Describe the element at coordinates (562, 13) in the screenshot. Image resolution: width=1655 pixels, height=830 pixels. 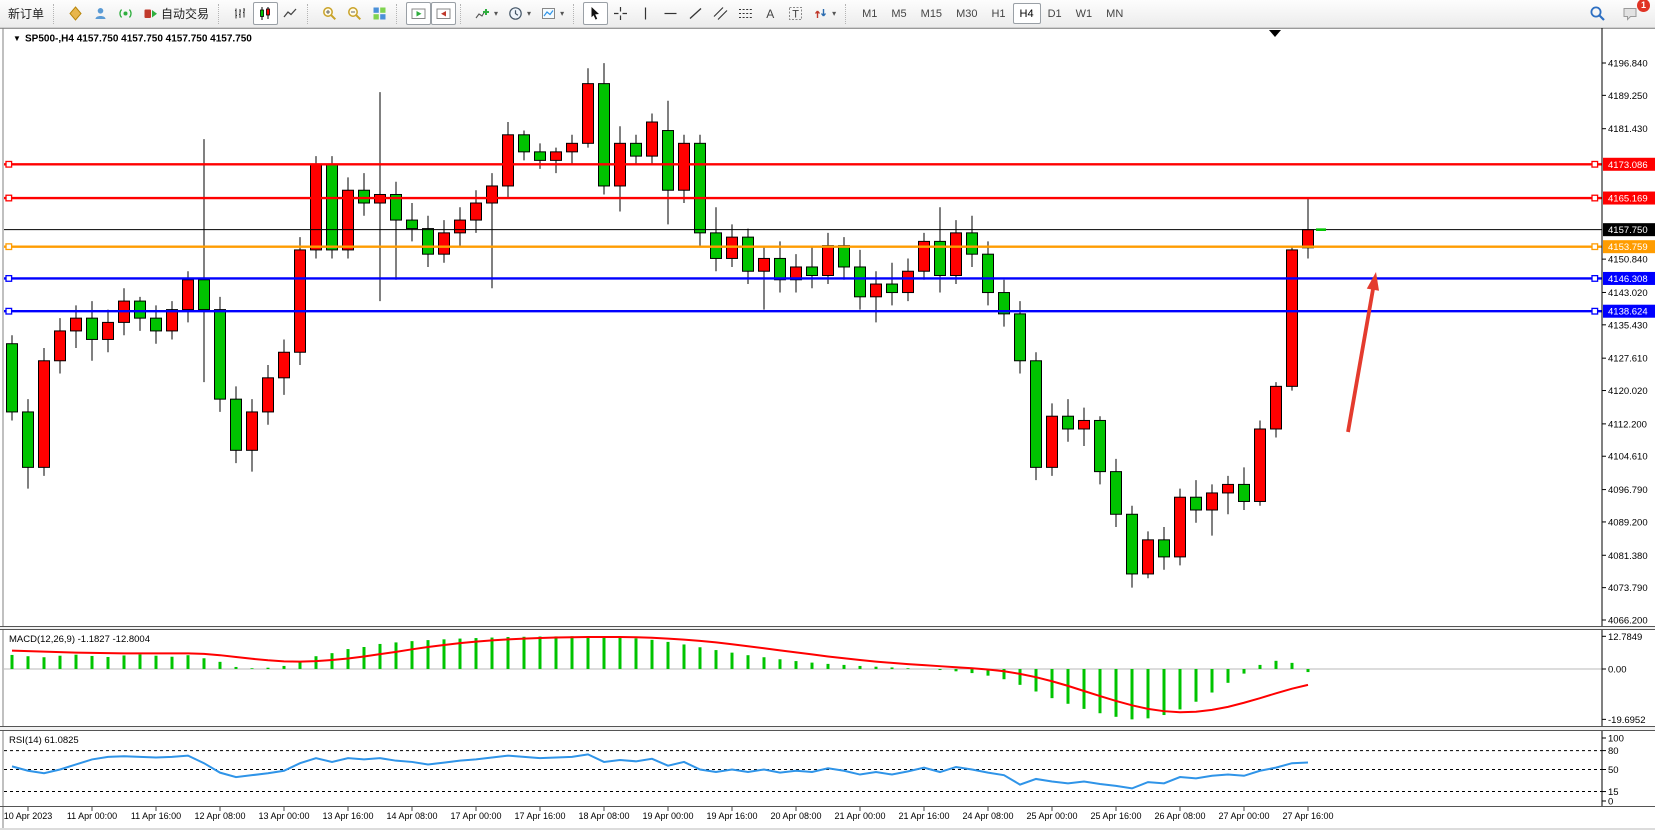
I see `templates-dropdown-caret: ▾` at that location.